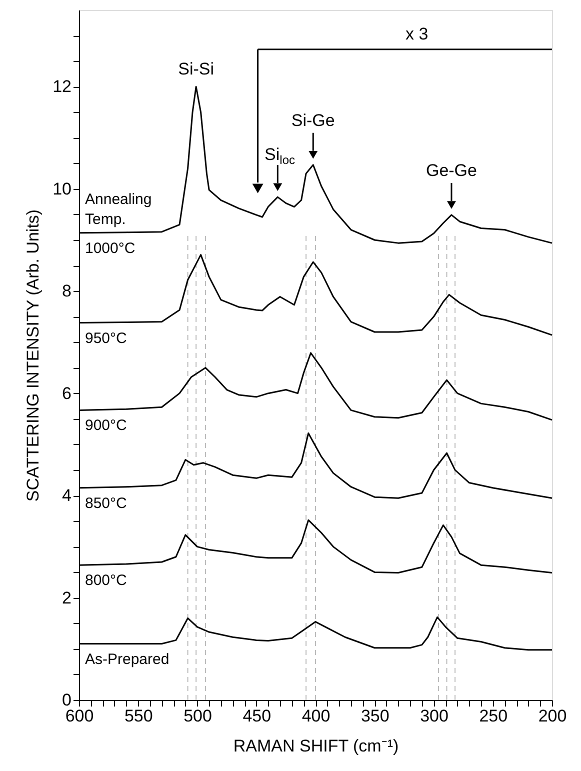 The width and height of the screenshot is (581, 771). What do you see at coordinates (79, 716) in the screenshot?
I see `x-tick-label: 600` at bounding box center [79, 716].